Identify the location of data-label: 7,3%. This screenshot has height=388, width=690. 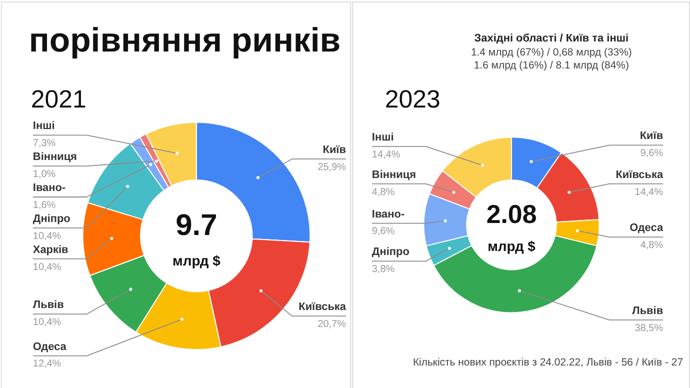
(44, 144).